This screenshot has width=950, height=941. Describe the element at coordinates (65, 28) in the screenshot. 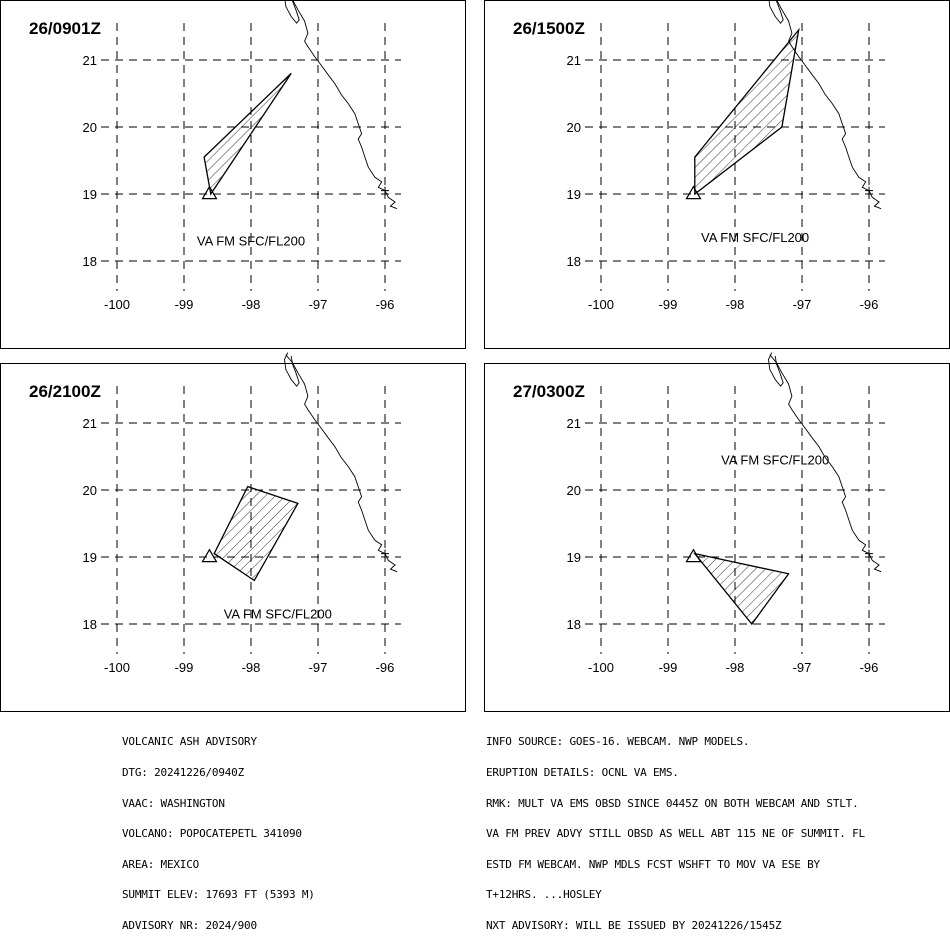

I see `panel-time-label: 26/0901Z` at that location.